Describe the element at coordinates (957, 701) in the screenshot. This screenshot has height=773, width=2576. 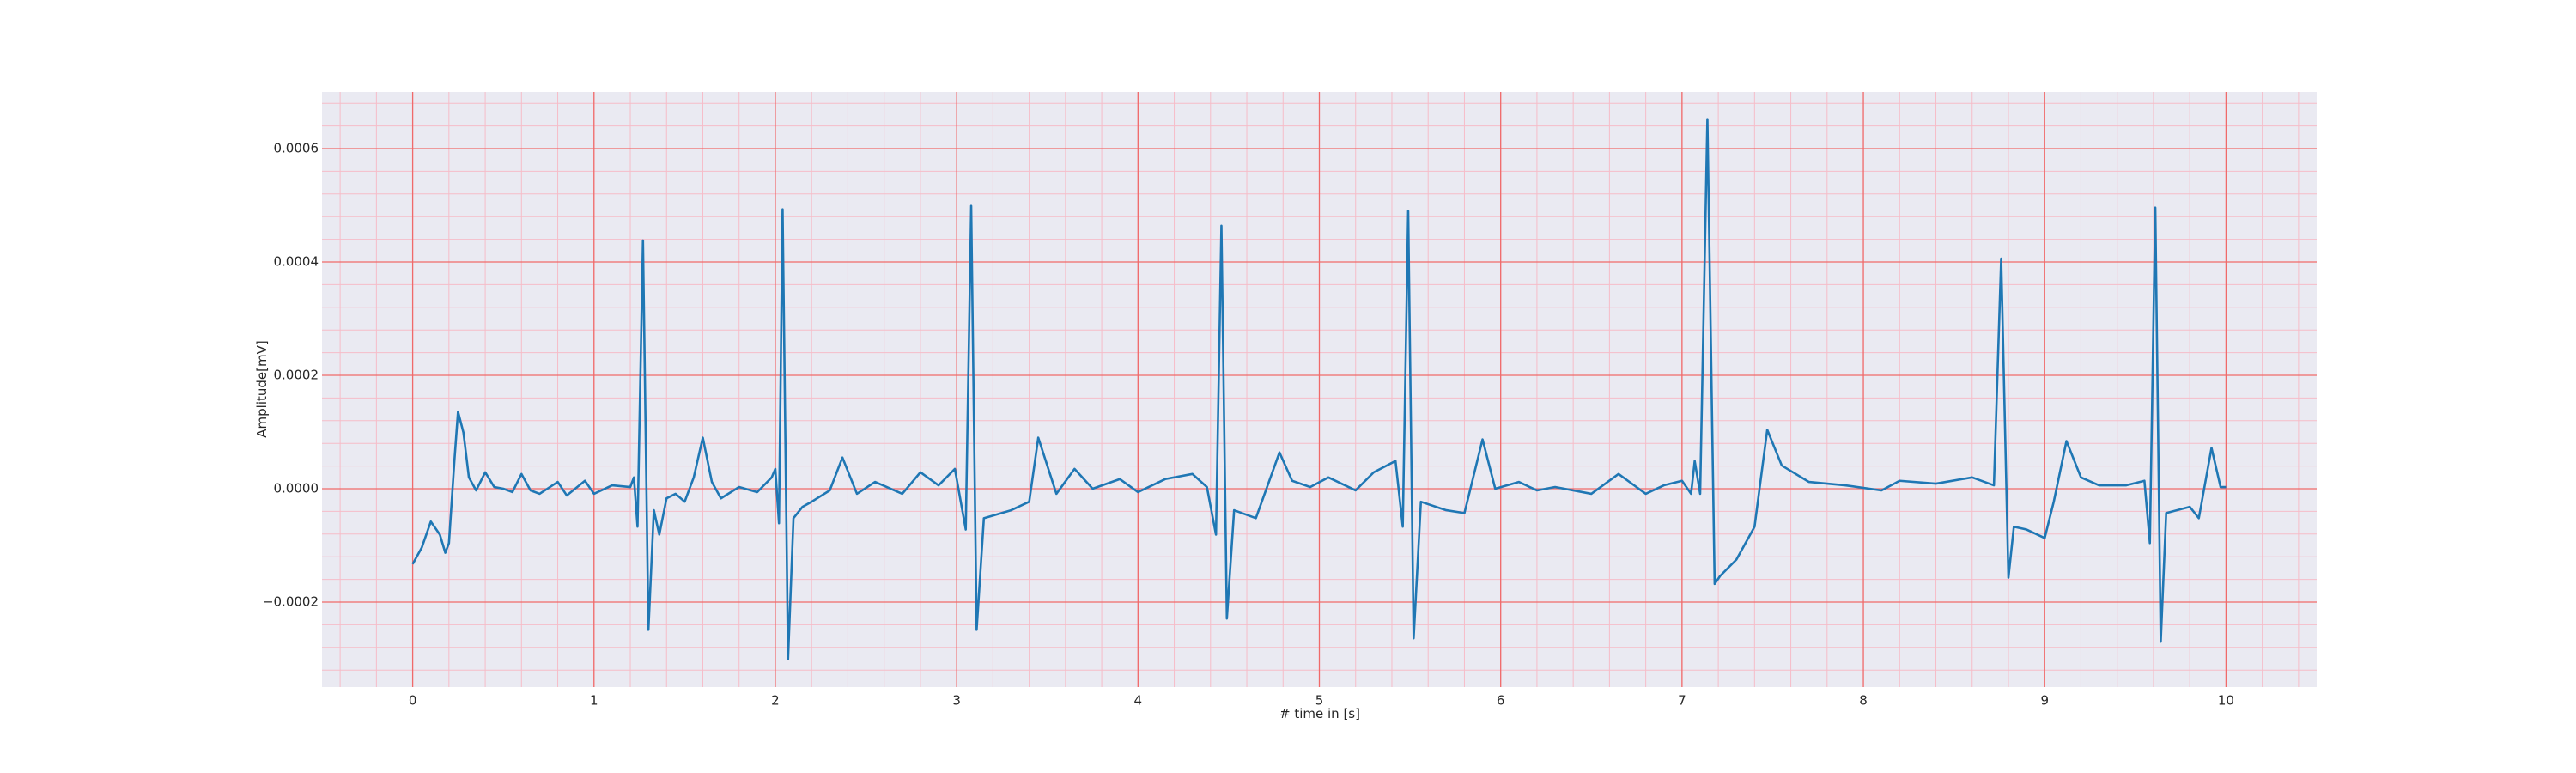
I see `x-tick-label: 3` at that location.